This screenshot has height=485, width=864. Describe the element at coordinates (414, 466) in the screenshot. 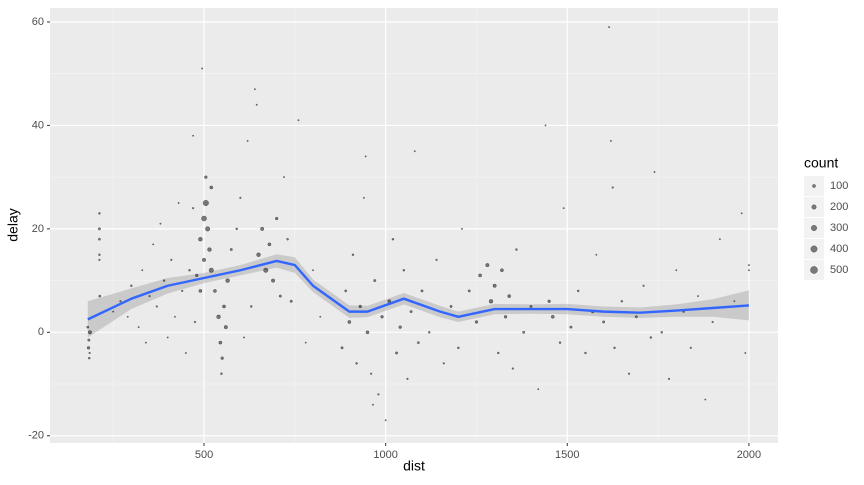

I see `x-axis-title: dist` at that location.